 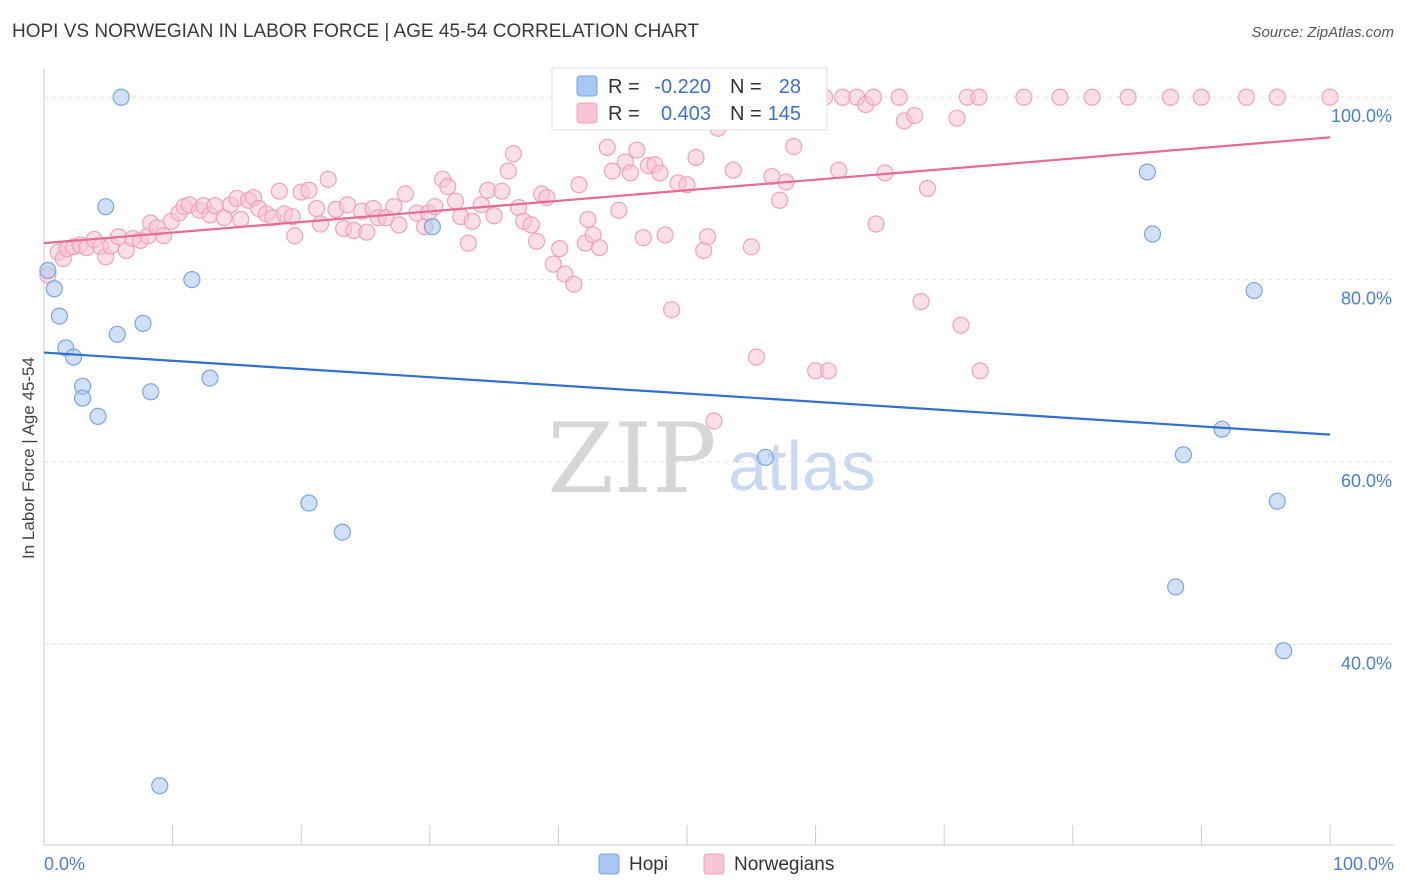 I want to click on x-ticks, so click(x=751, y=835).